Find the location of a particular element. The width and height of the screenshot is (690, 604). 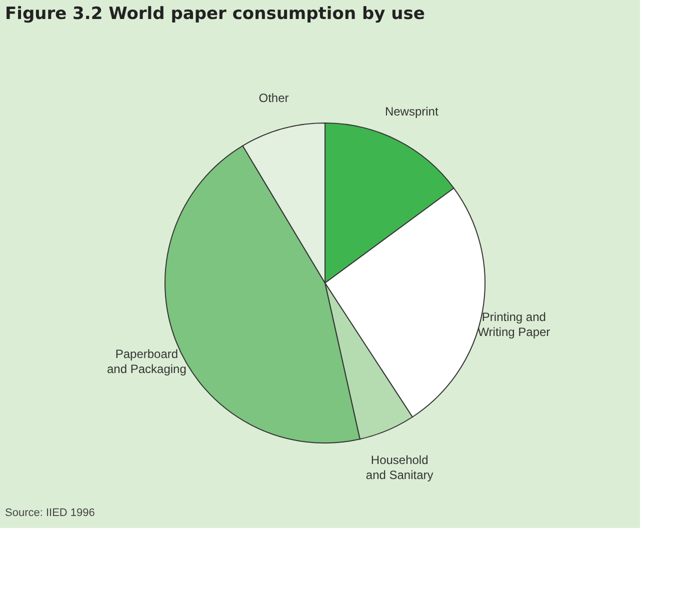

slice-label: Household and Sanitary is located at coordinates (400, 467).